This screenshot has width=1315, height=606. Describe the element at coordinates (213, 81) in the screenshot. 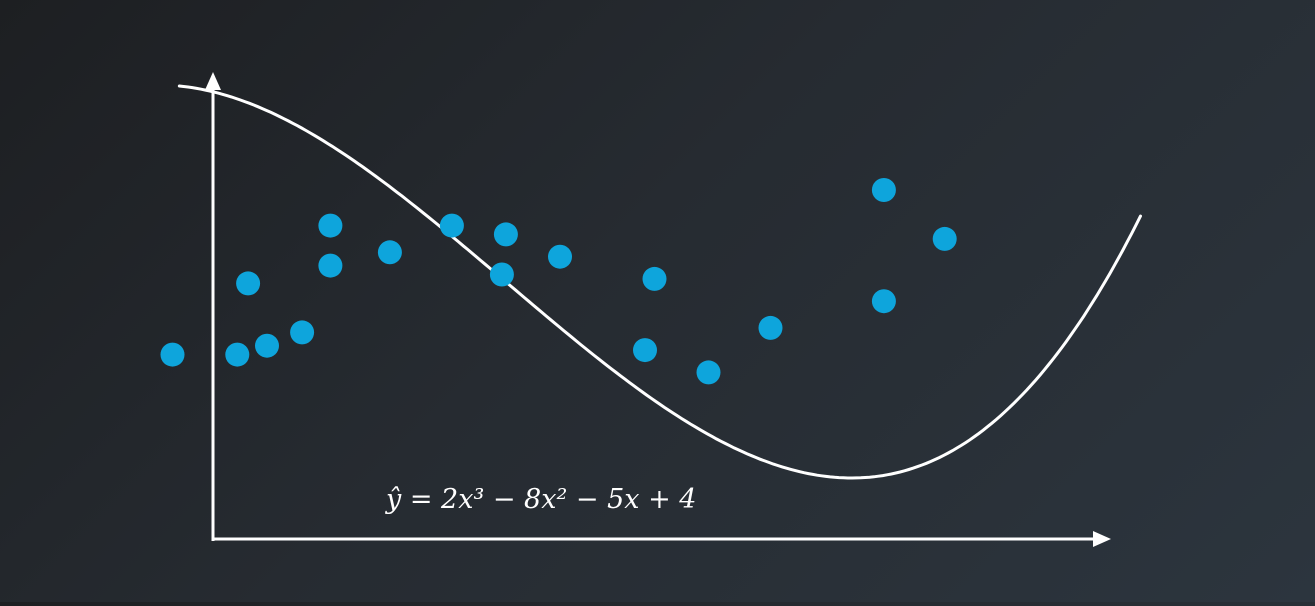

I see `y-axis-arrowhead` at that location.